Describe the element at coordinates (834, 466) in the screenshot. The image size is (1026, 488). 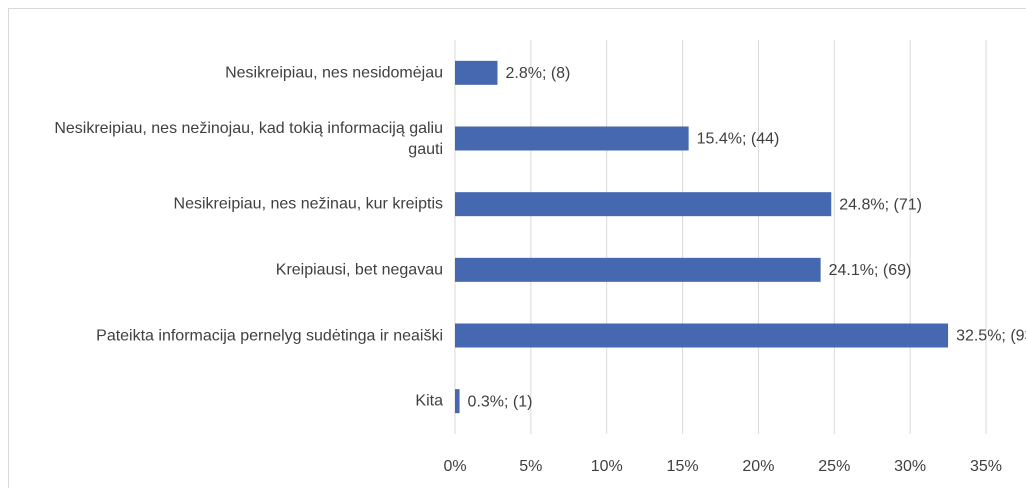
I see `x-tick-label: 25%` at that location.